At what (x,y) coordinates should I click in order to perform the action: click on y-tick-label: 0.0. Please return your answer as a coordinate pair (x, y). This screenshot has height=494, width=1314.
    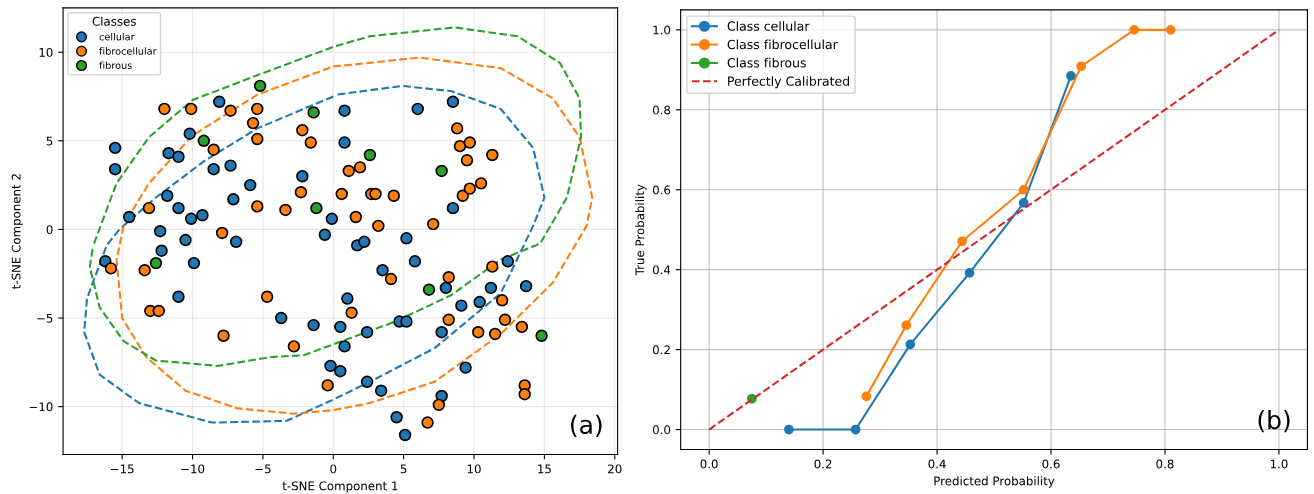
    Looking at the image, I should click on (661, 430).